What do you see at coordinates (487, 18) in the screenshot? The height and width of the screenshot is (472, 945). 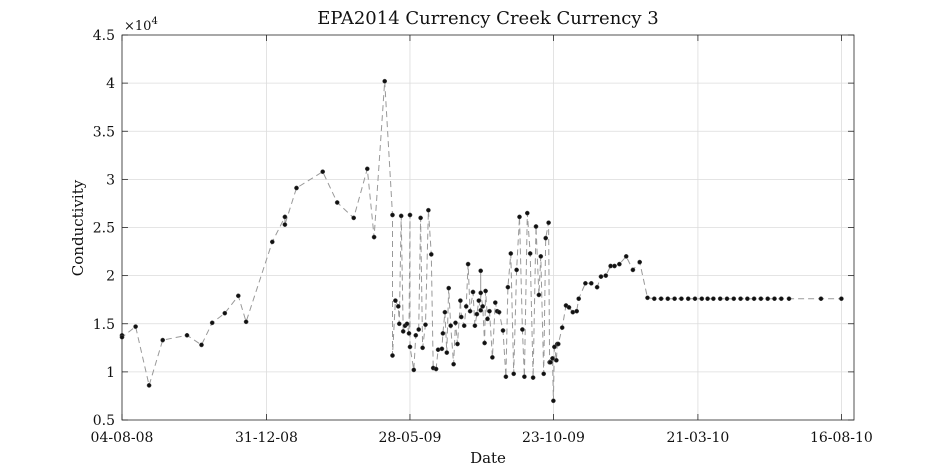 I see `chart-title: EPA2014 Currency Creek Currency 3` at bounding box center [487, 18].